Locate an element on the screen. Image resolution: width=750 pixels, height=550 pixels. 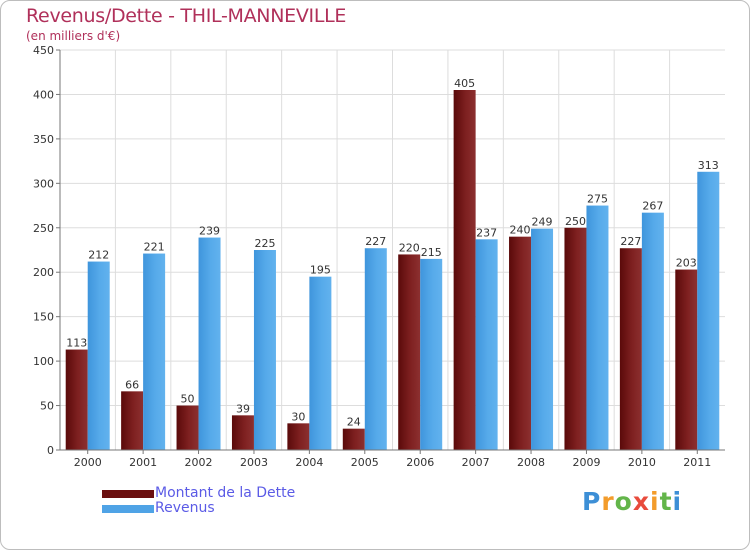
chart-subtitle: (en milliers d'€) is located at coordinates (73, 36).